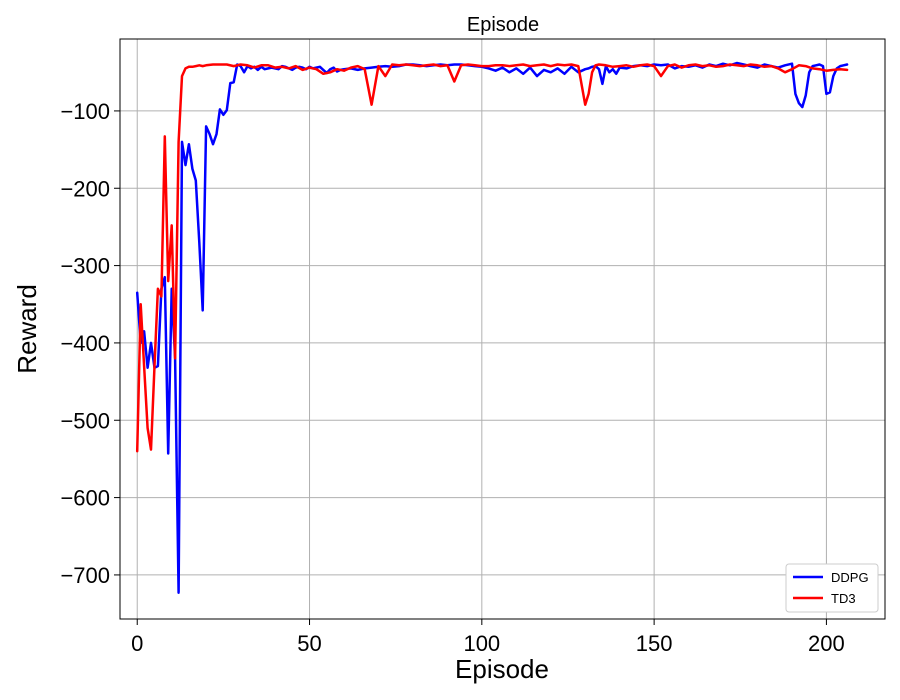 The width and height of the screenshot is (900, 700). Describe the element at coordinates (137, 643) in the screenshot. I see `x-tick-label: 0` at that location.